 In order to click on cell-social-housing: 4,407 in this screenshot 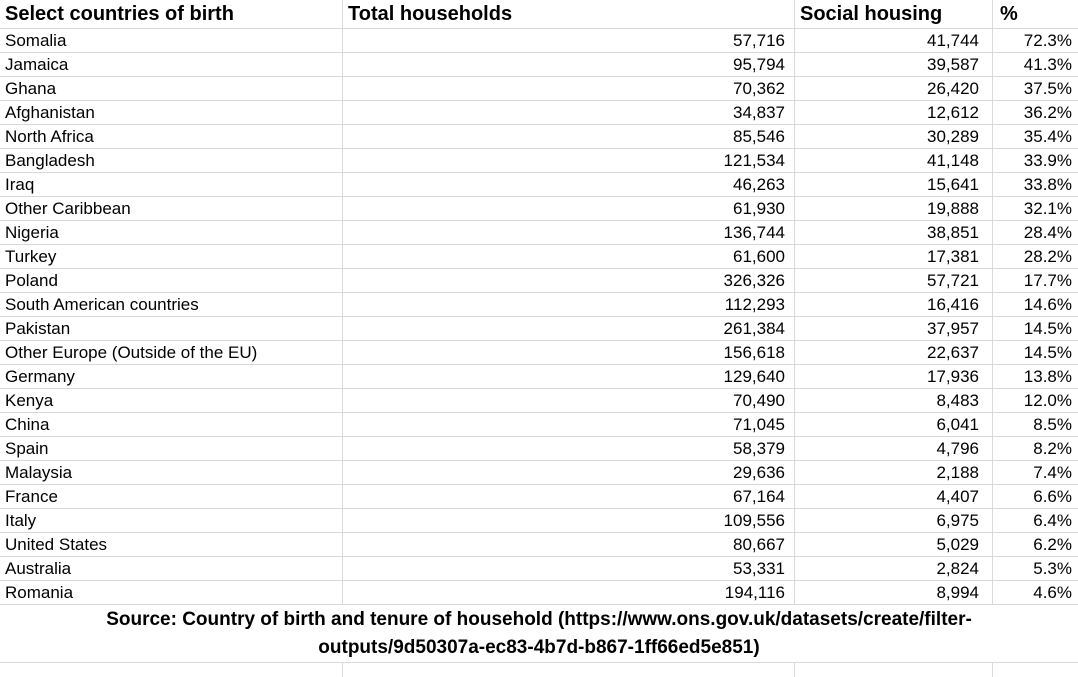, I will do `click(894, 496)`.